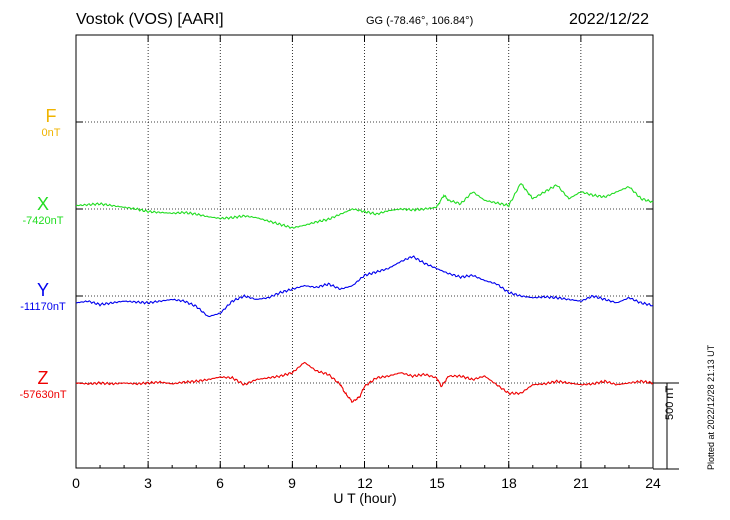 This screenshot has width=730, height=520. Describe the element at coordinates (150, 19) in the screenshot. I see `station-title: Vostok (VOS) [AARI]` at that location.